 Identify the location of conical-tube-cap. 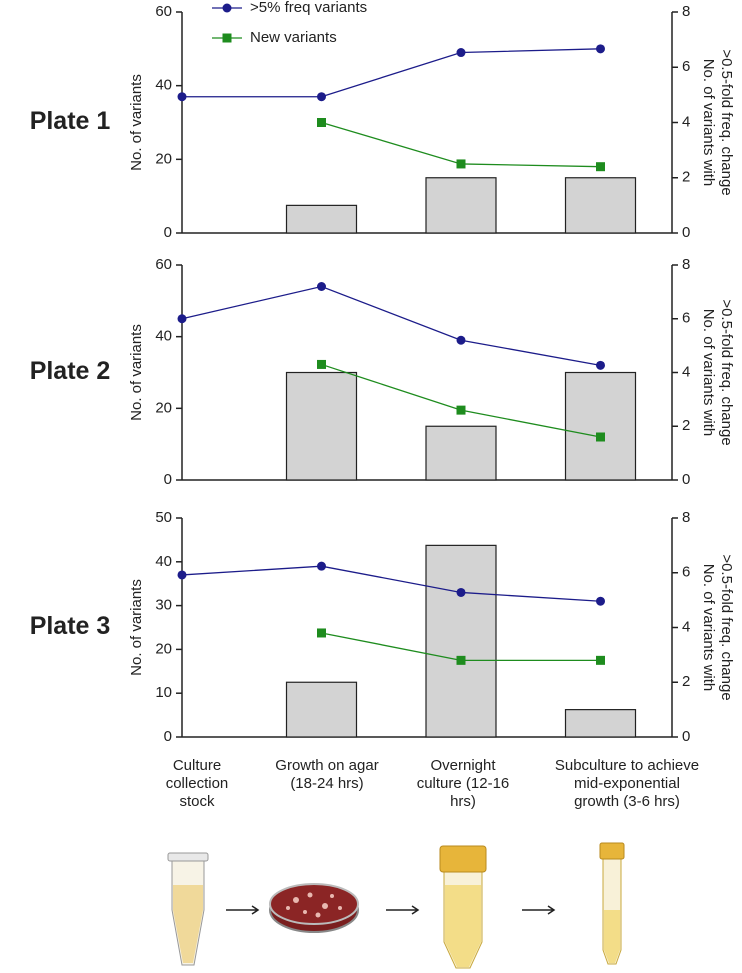
(463, 859).